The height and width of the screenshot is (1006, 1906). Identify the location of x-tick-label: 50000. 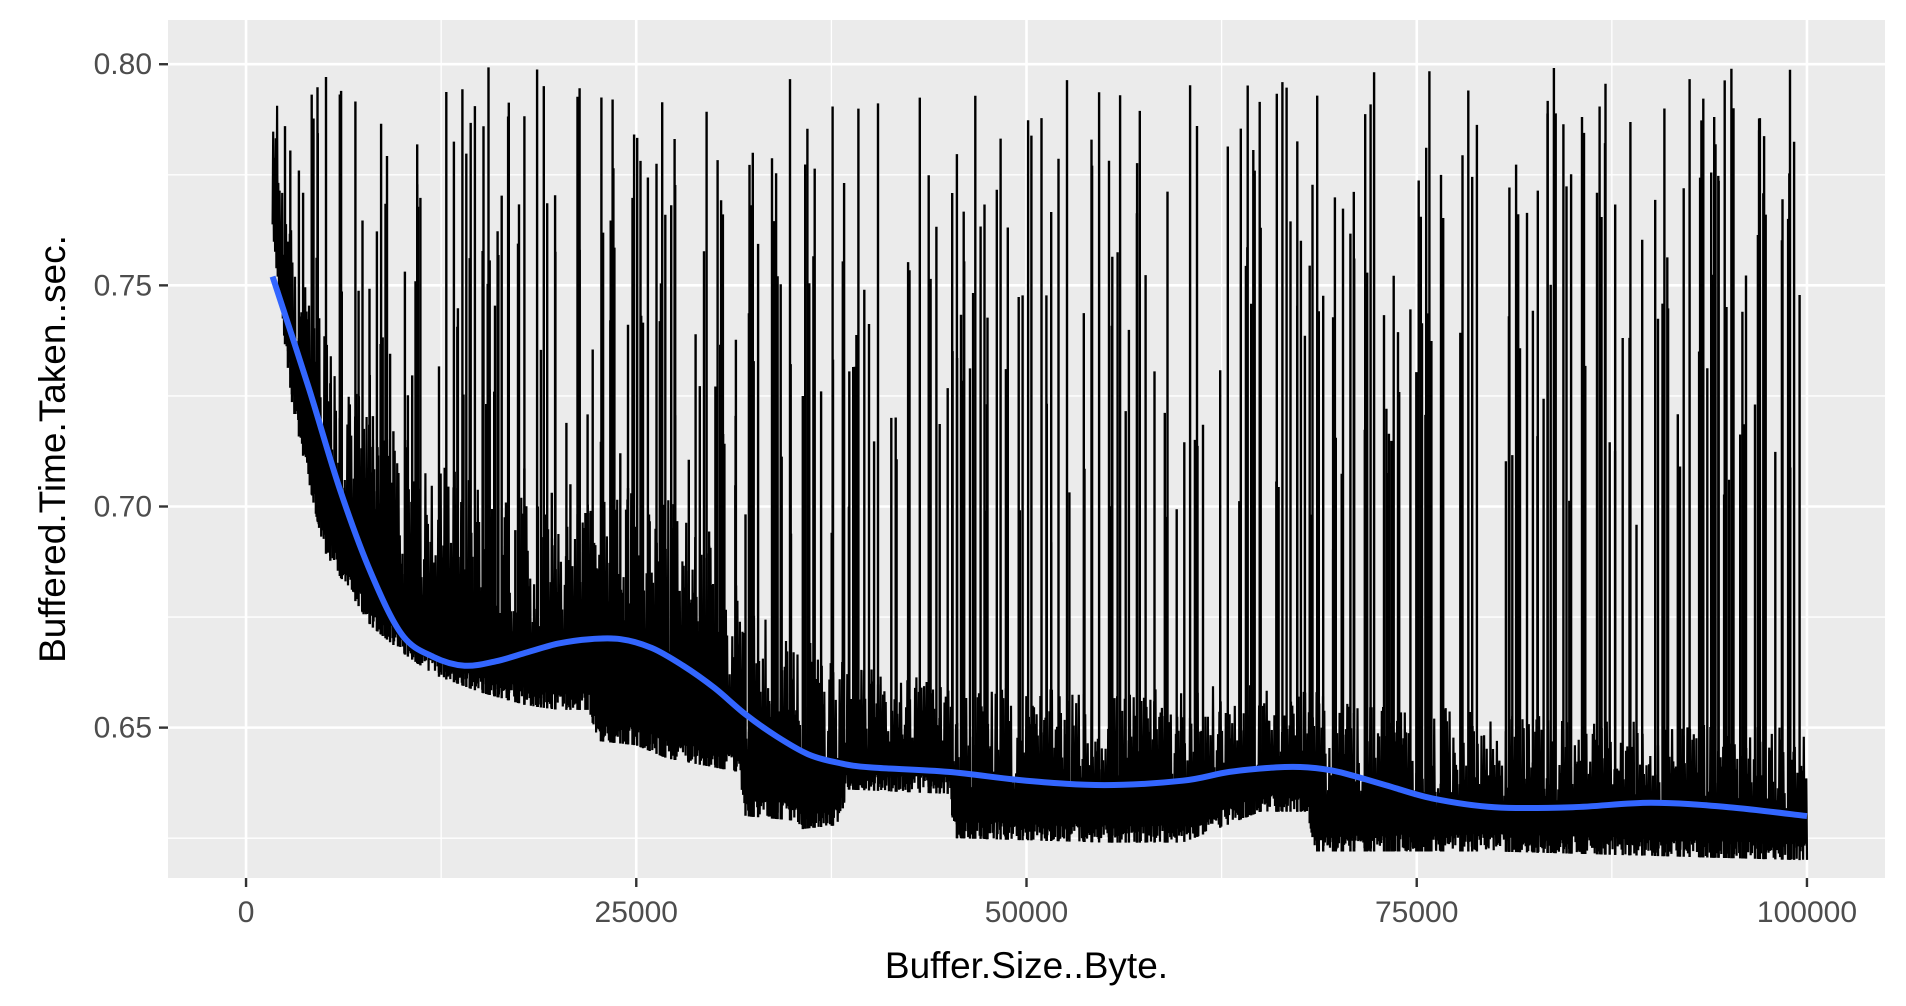
(1026, 912).